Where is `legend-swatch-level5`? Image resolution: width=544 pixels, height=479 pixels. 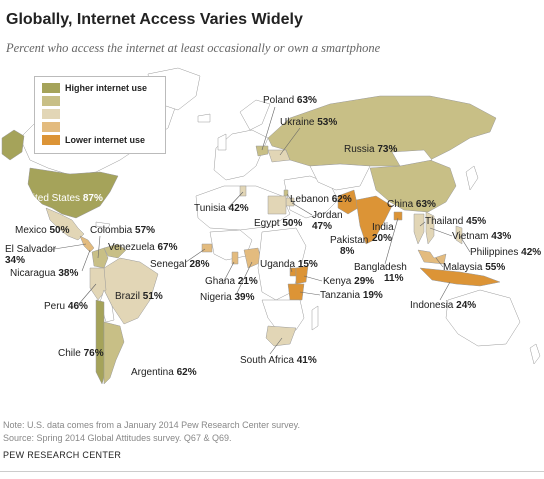 legend-swatch-level5 is located at coordinates (51, 140).